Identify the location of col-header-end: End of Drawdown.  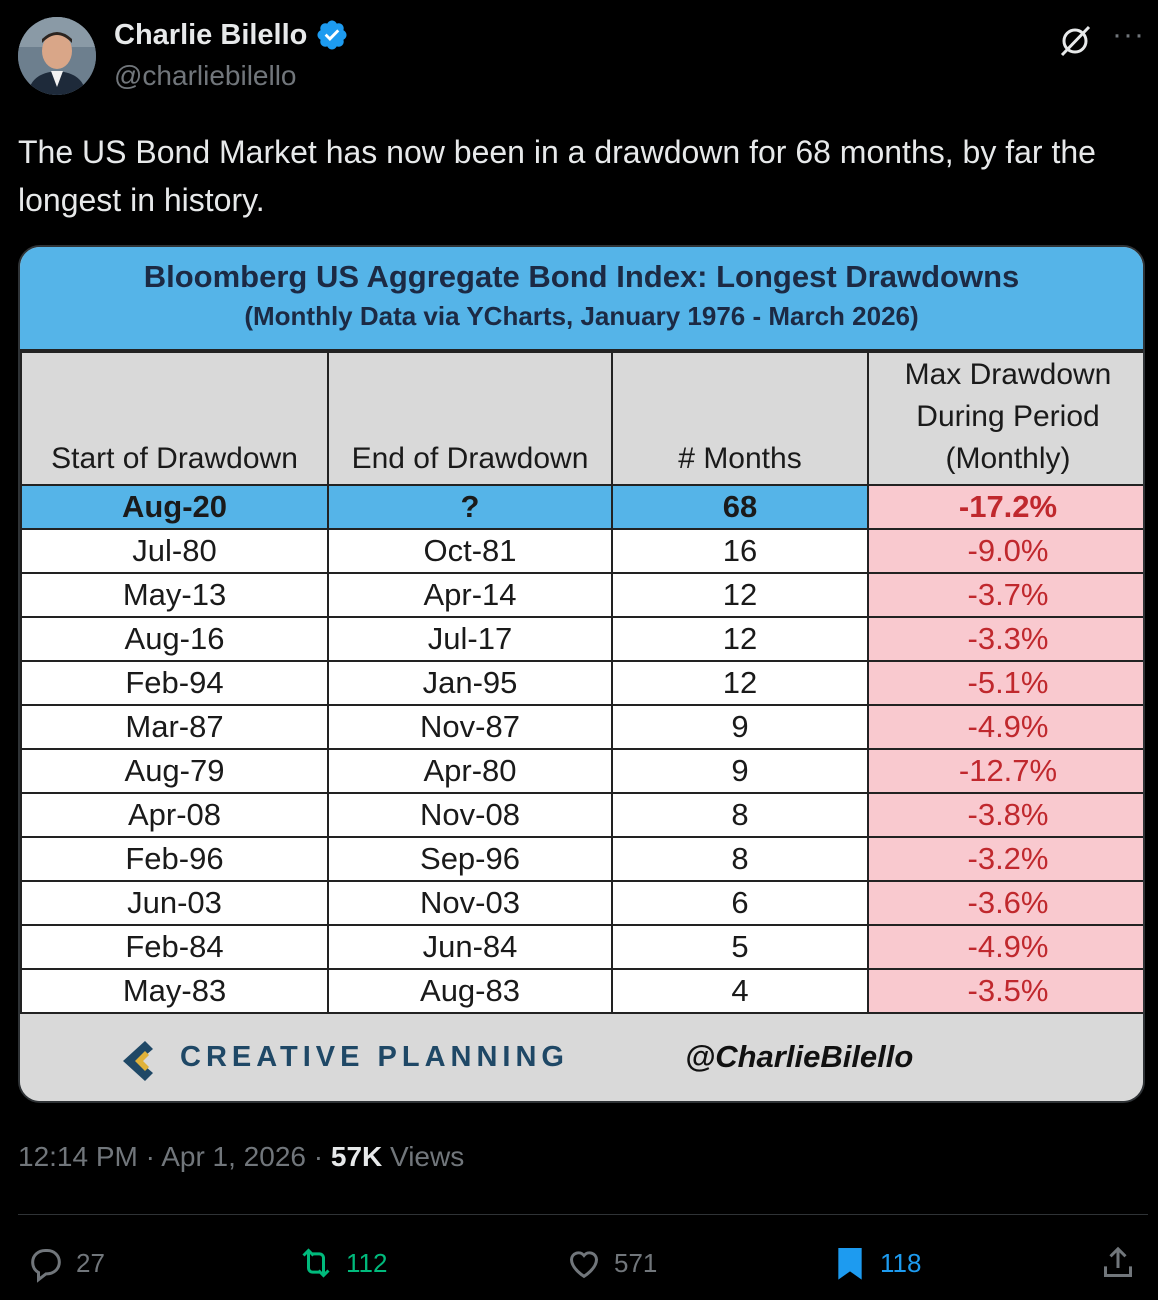
(470, 418).